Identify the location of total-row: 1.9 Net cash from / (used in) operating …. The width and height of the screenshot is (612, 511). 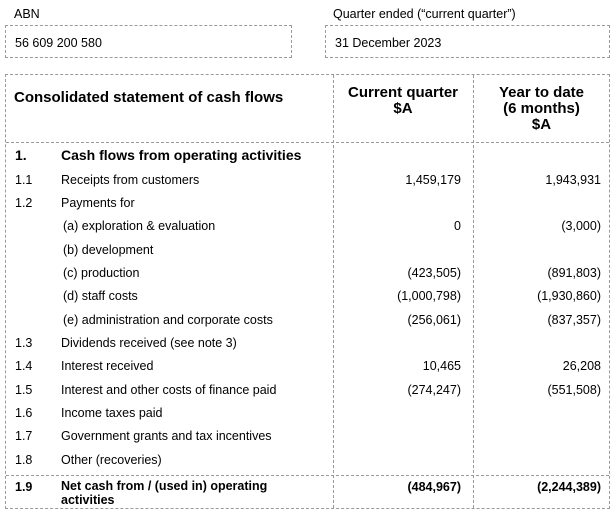
(307, 492).